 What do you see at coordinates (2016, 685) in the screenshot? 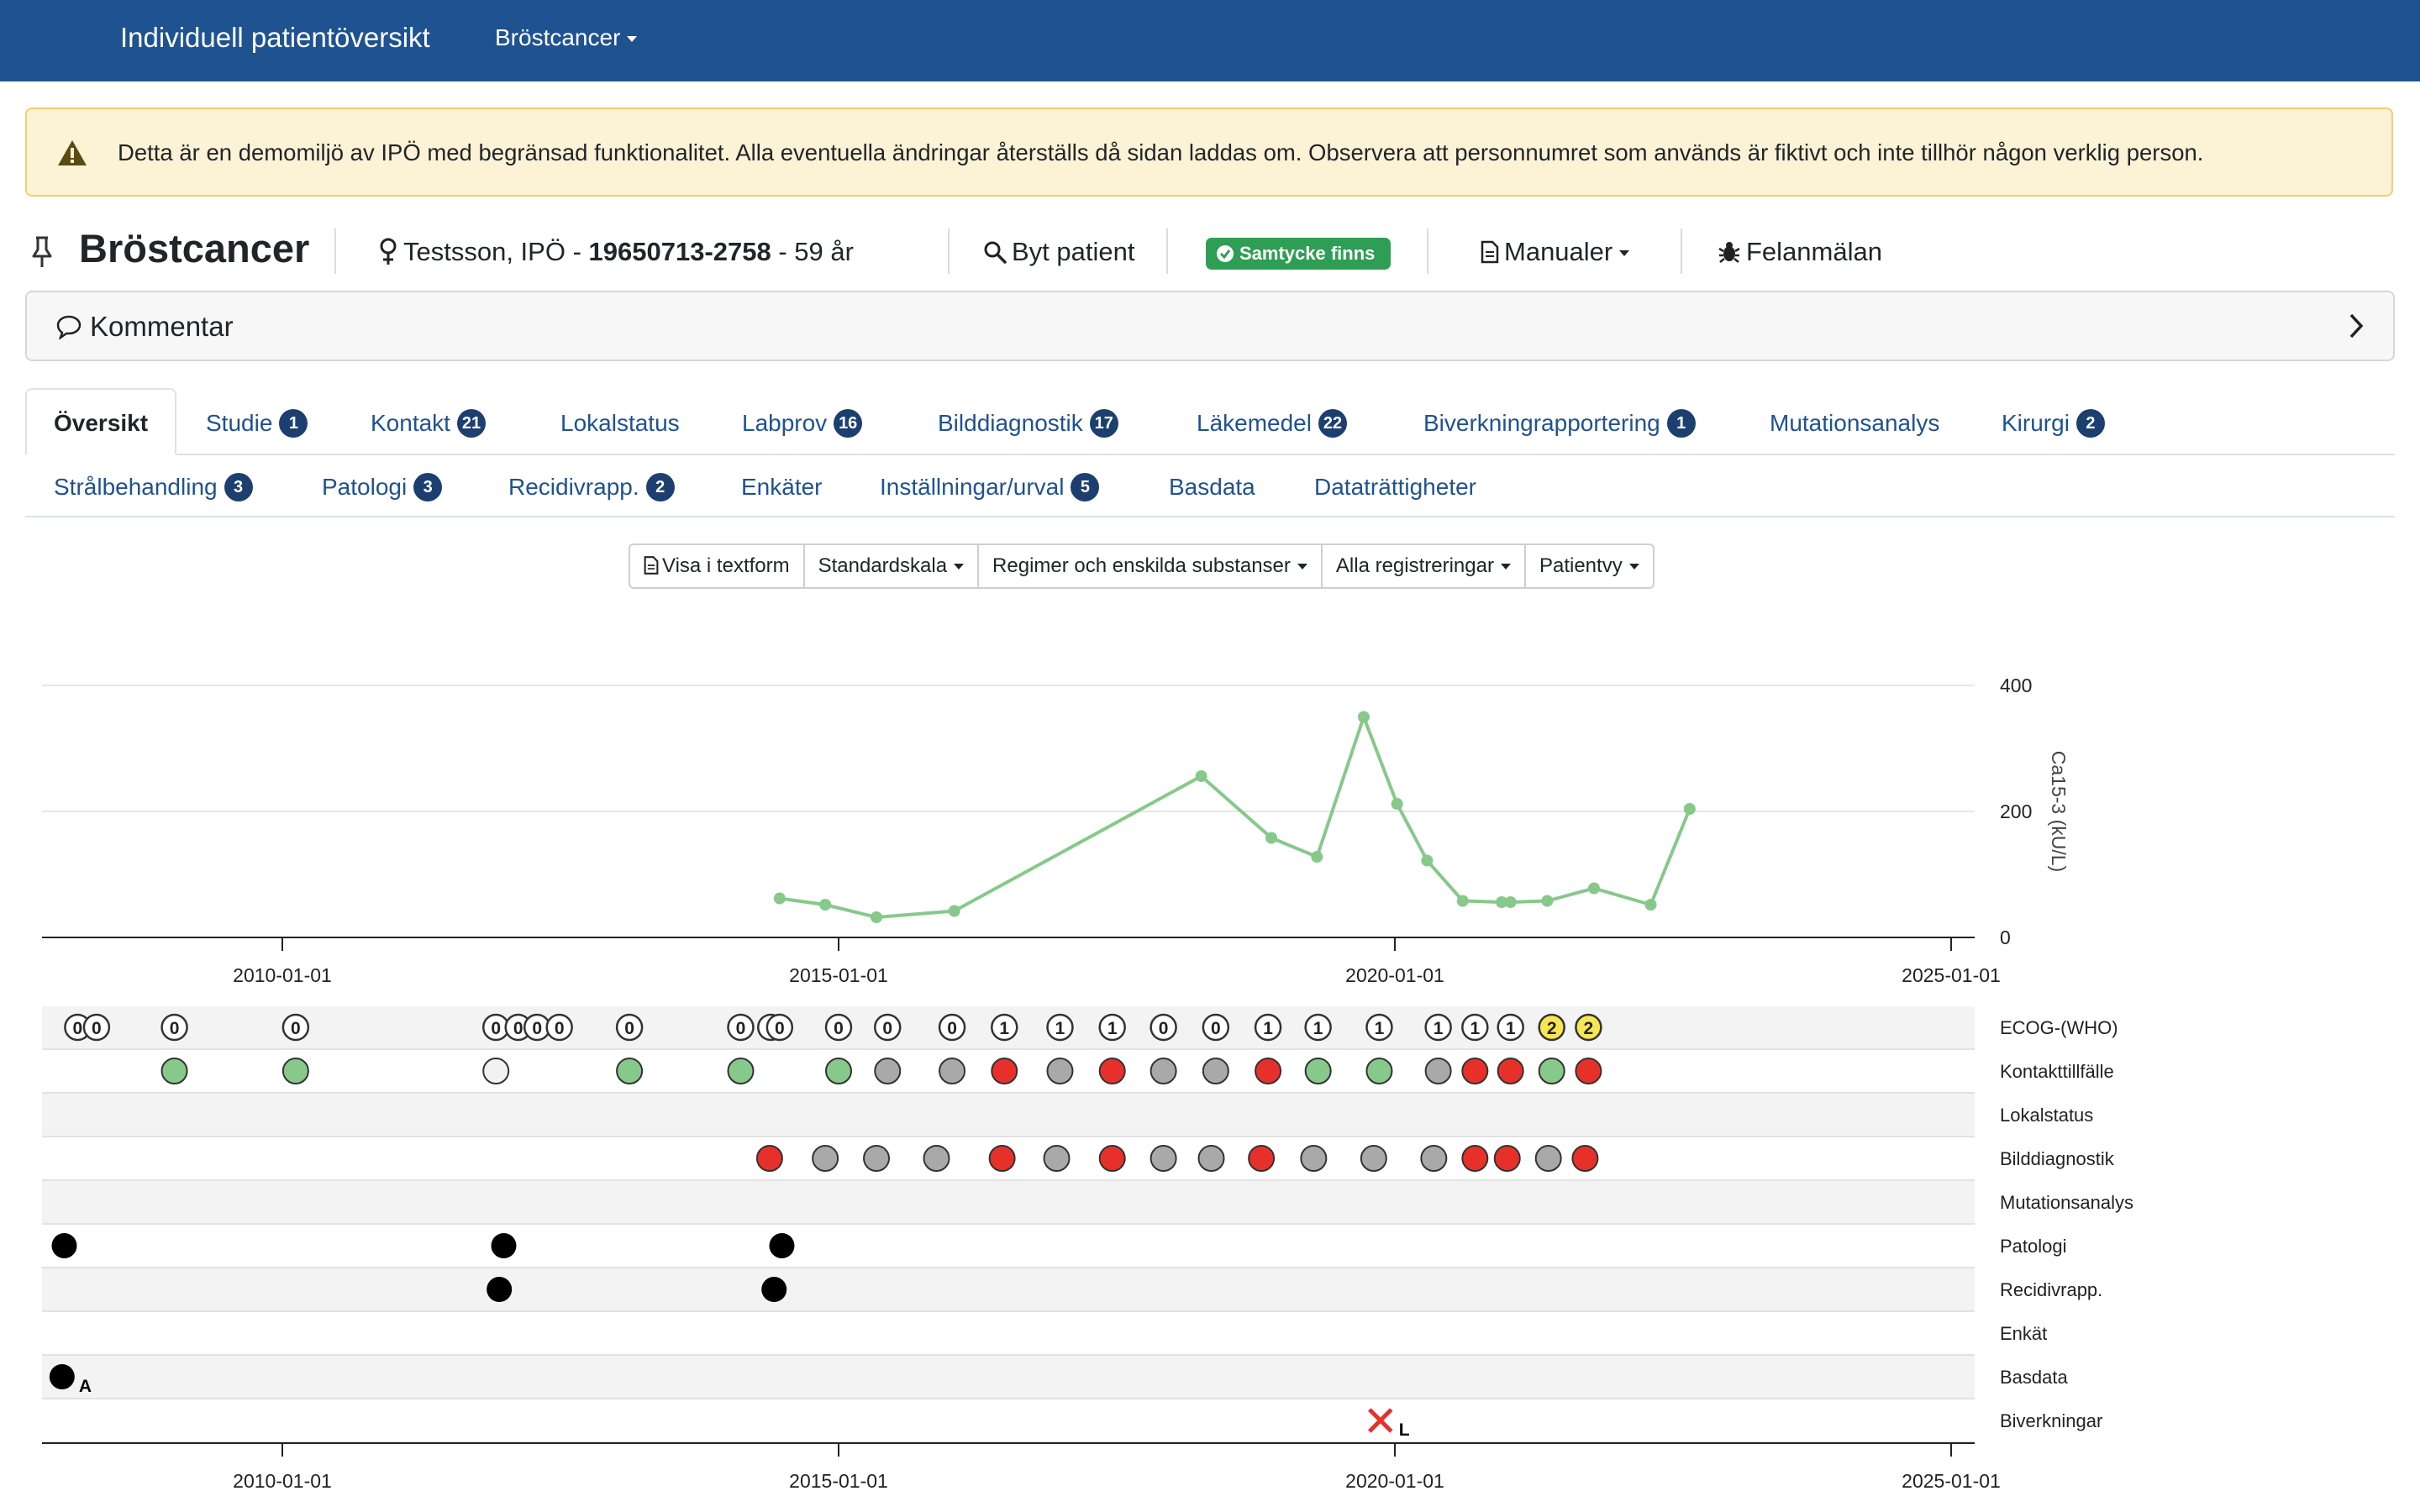
I see `y-tick-label: 400` at bounding box center [2016, 685].